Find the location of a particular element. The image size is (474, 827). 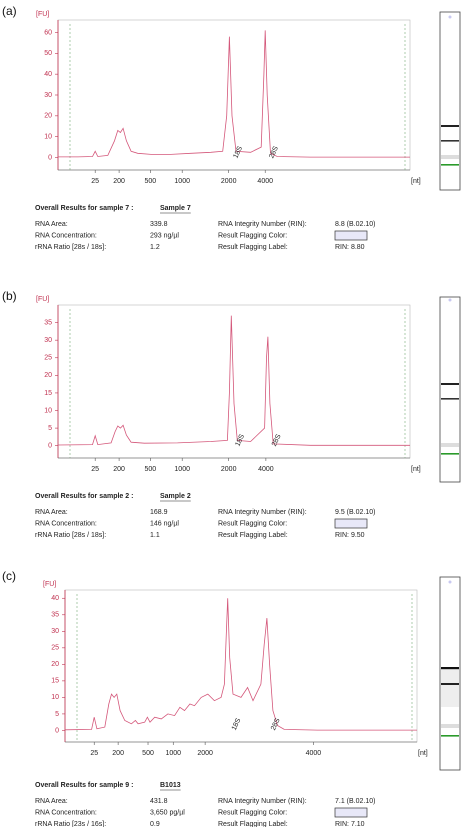

sample-name: Sample 7 is located at coordinates (175, 208).